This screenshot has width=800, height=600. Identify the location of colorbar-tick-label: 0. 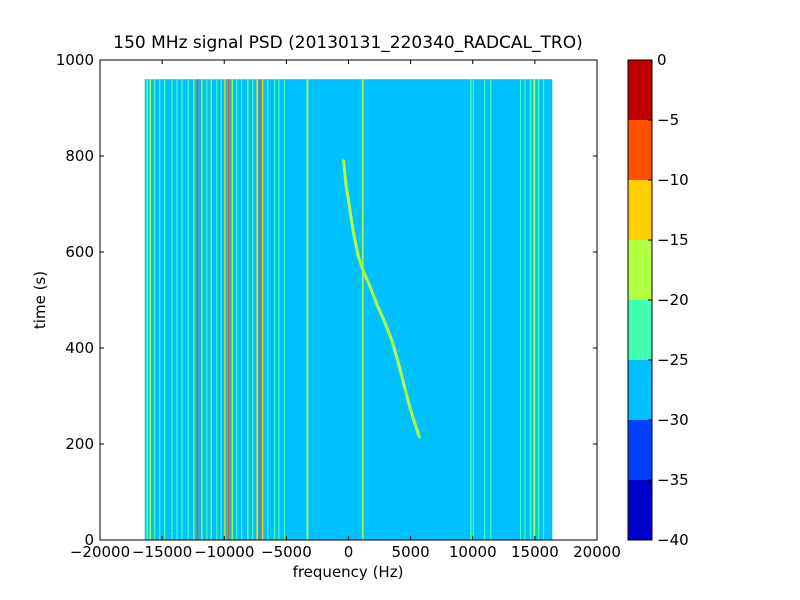
(662, 60).